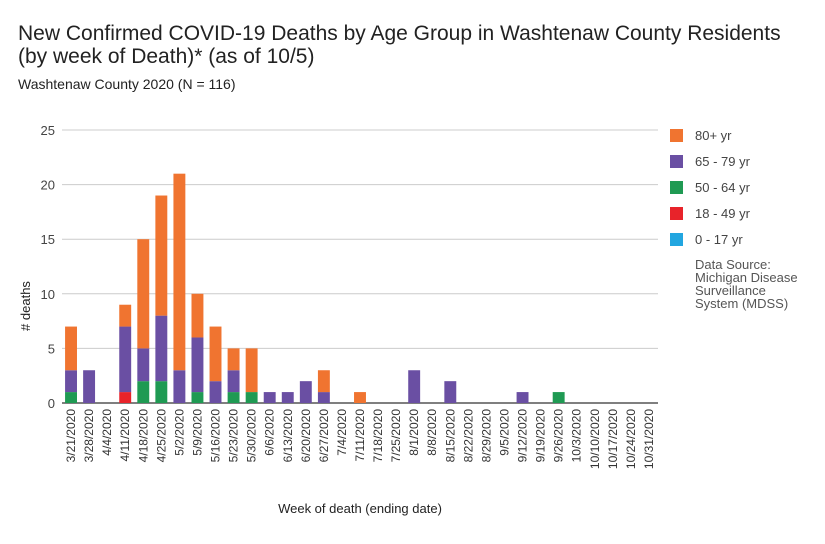 The height and width of the screenshot is (544, 825). Describe the element at coordinates (613, 439) in the screenshot. I see `x-tick-label: 10/17/2020` at that location.